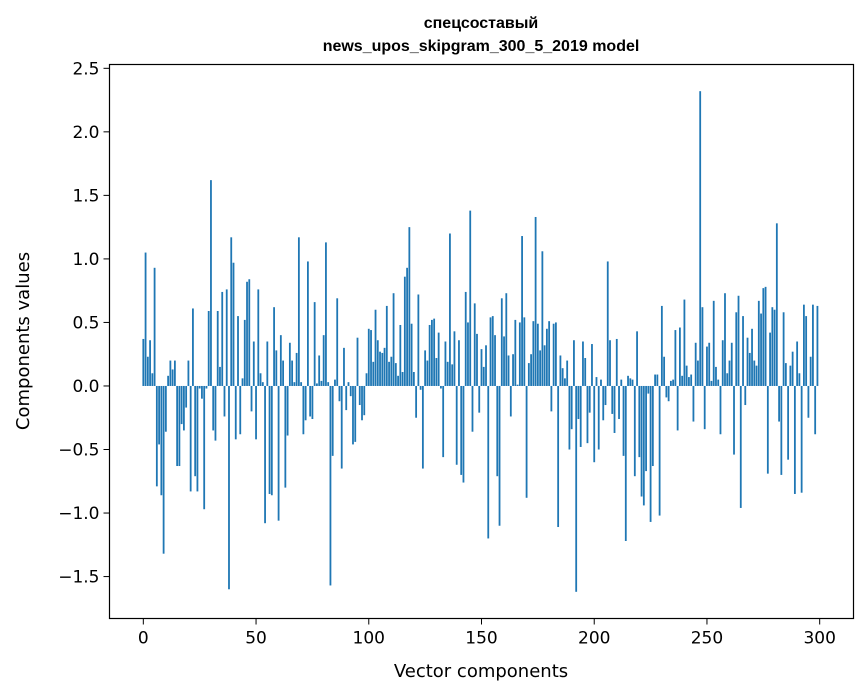 This screenshot has width=867, height=696. Describe the element at coordinates (78, 514) in the screenshot. I see `y-tick-label: −1.0` at that location.